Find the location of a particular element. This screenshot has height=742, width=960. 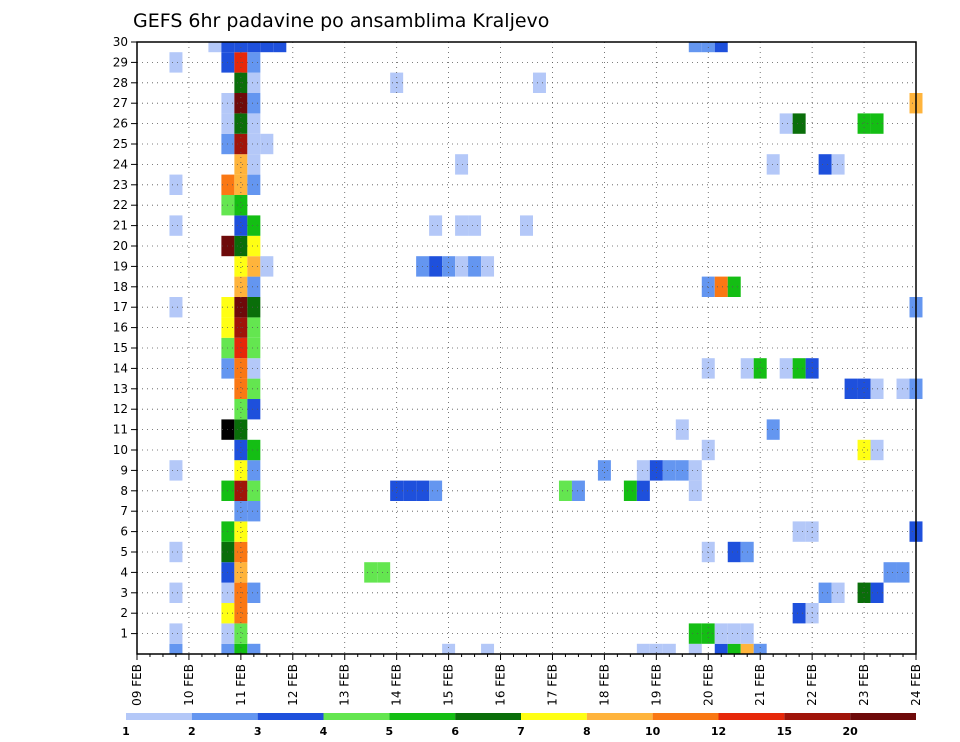

y-tick-label: 2 is located at coordinates (124, 613).